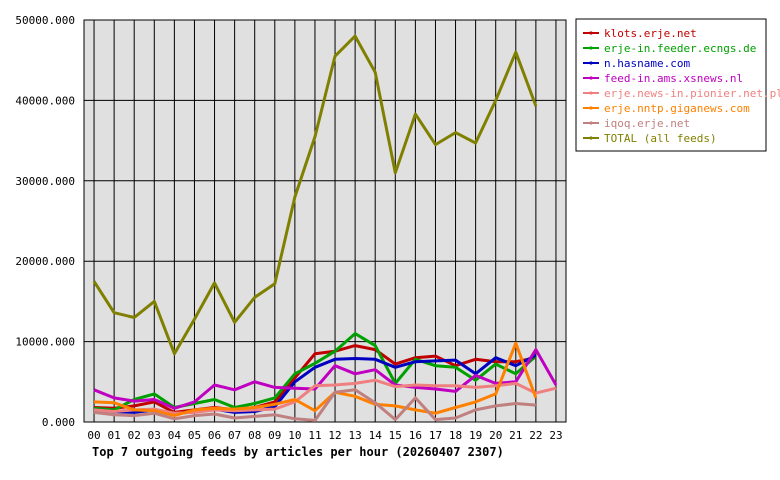 This screenshot has width=780, height=480. Describe the element at coordinates (254, 435) in the screenshot. I see `x-tick-label: 08` at that location.